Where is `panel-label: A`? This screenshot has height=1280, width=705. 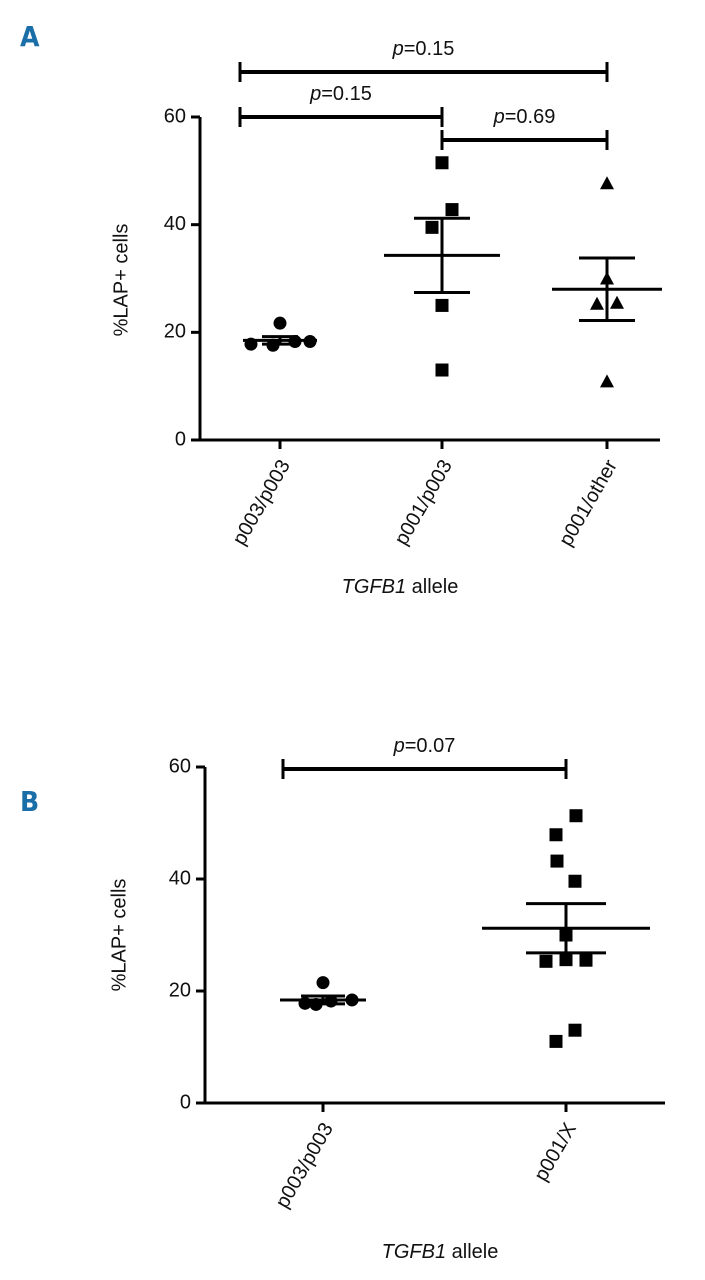
panel-label: A is located at coordinates (30, 36).